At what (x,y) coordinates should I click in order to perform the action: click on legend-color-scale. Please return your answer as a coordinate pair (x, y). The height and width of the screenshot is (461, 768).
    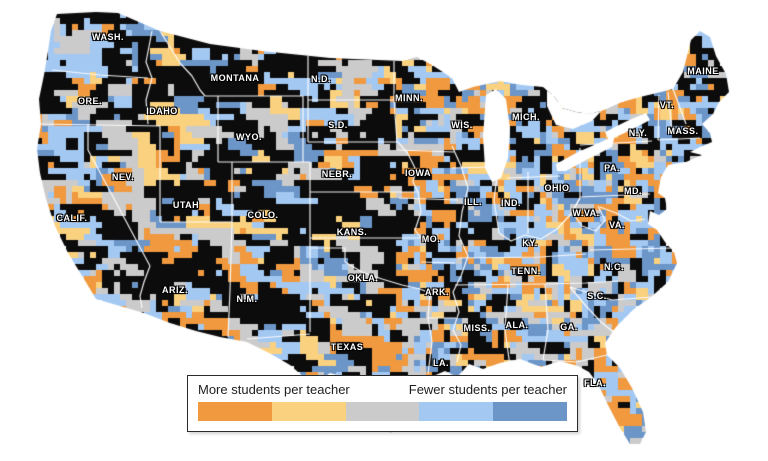
    Looking at the image, I should click on (382, 411).